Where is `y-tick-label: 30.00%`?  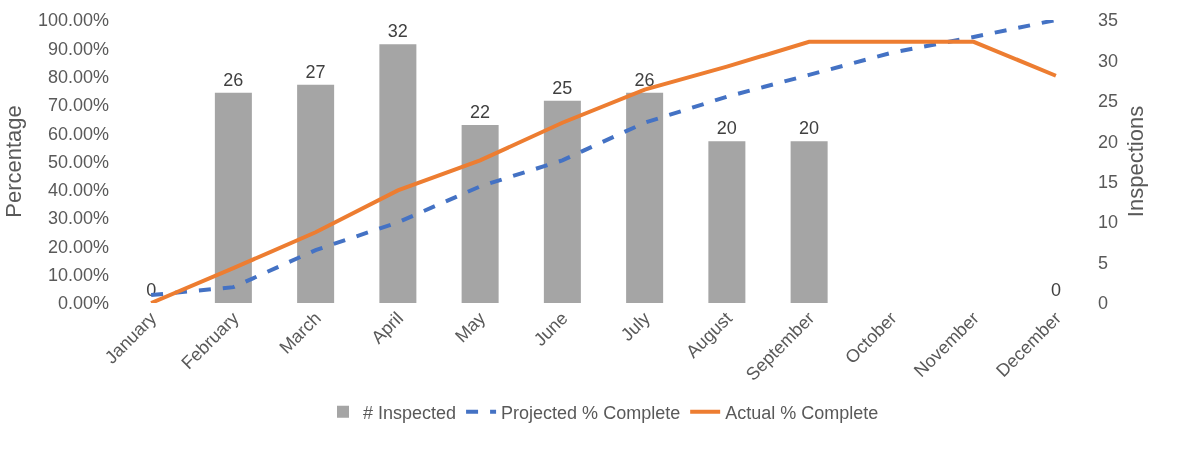 y-tick-label: 30.00% is located at coordinates (78, 218).